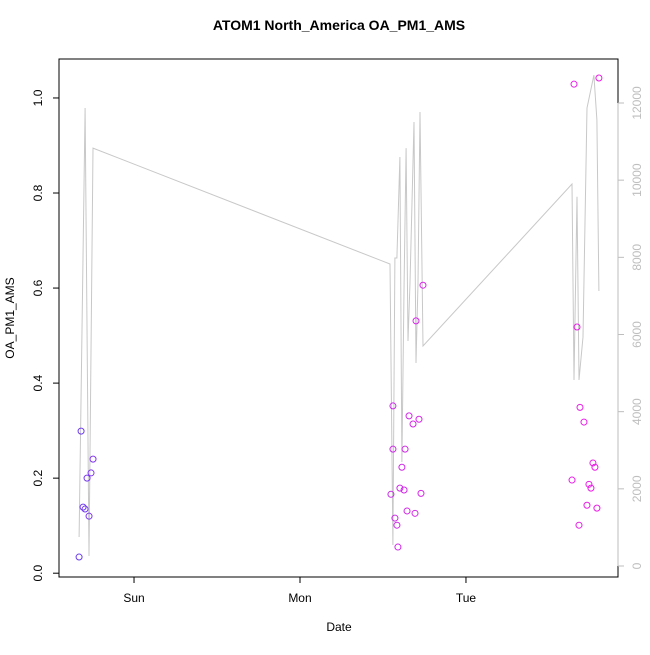  What do you see at coordinates (38, 477) in the screenshot?
I see `y-tick-label: 0.2` at bounding box center [38, 477].